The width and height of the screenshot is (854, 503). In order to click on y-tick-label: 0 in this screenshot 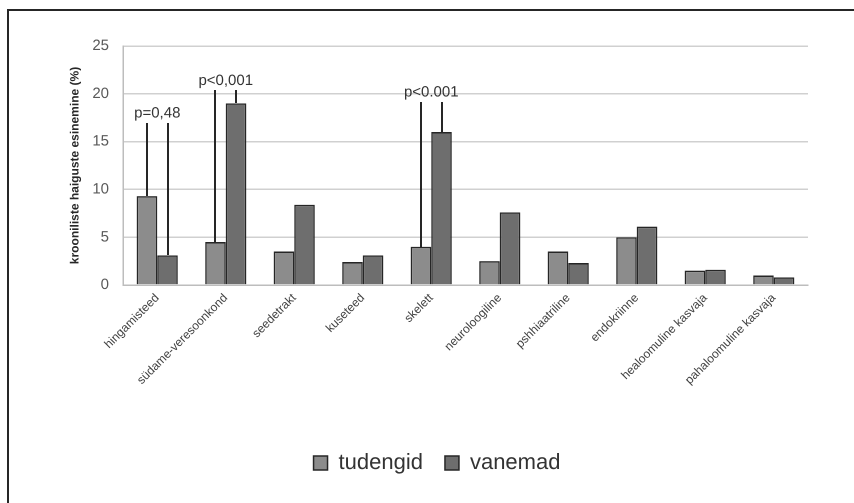, I will do `click(104, 285)`.